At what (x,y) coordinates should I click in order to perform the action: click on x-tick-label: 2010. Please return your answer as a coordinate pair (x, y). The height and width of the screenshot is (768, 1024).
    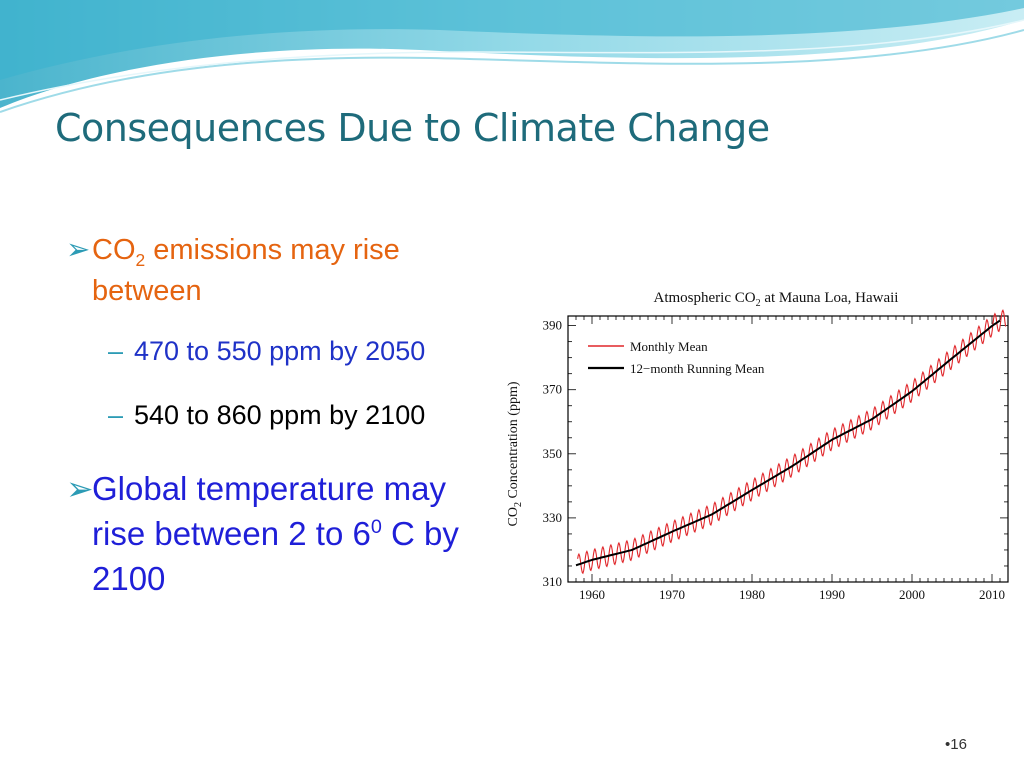
    Looking at the image, I should click on (992, 594).